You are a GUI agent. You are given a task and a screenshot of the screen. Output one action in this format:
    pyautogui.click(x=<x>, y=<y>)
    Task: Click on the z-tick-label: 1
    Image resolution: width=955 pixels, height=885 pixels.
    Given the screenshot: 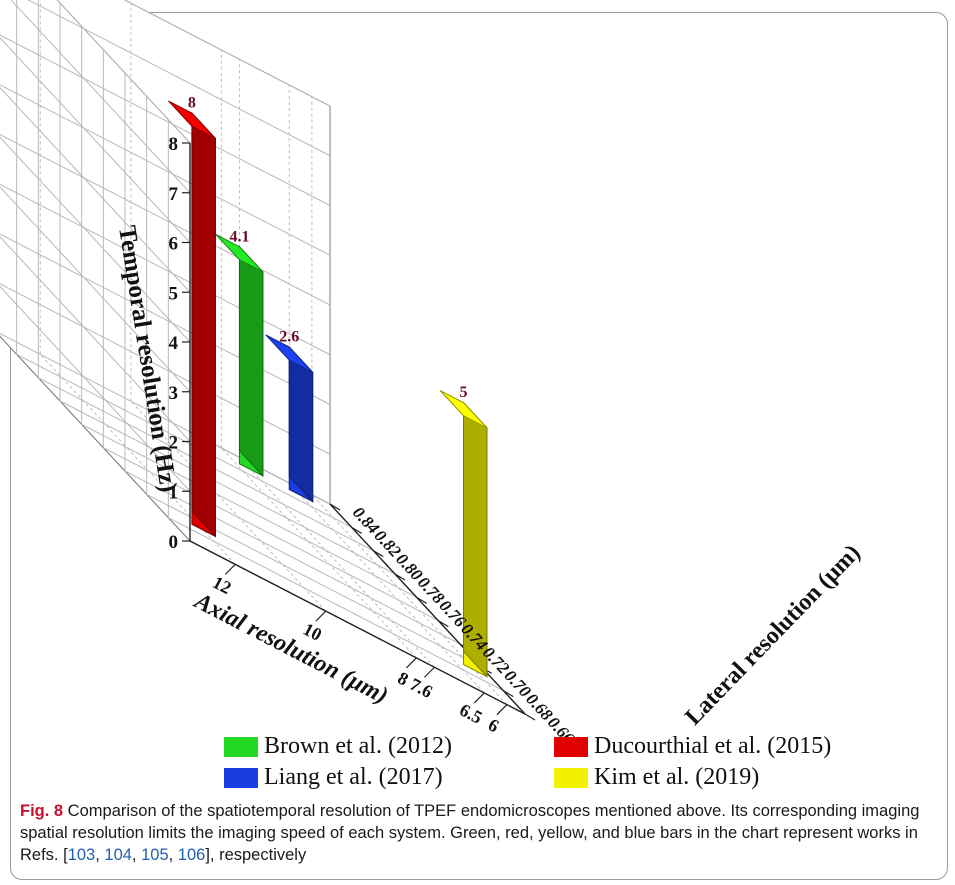 What is the action you would take?
    pyautogui.click(x=174, y=492)
    